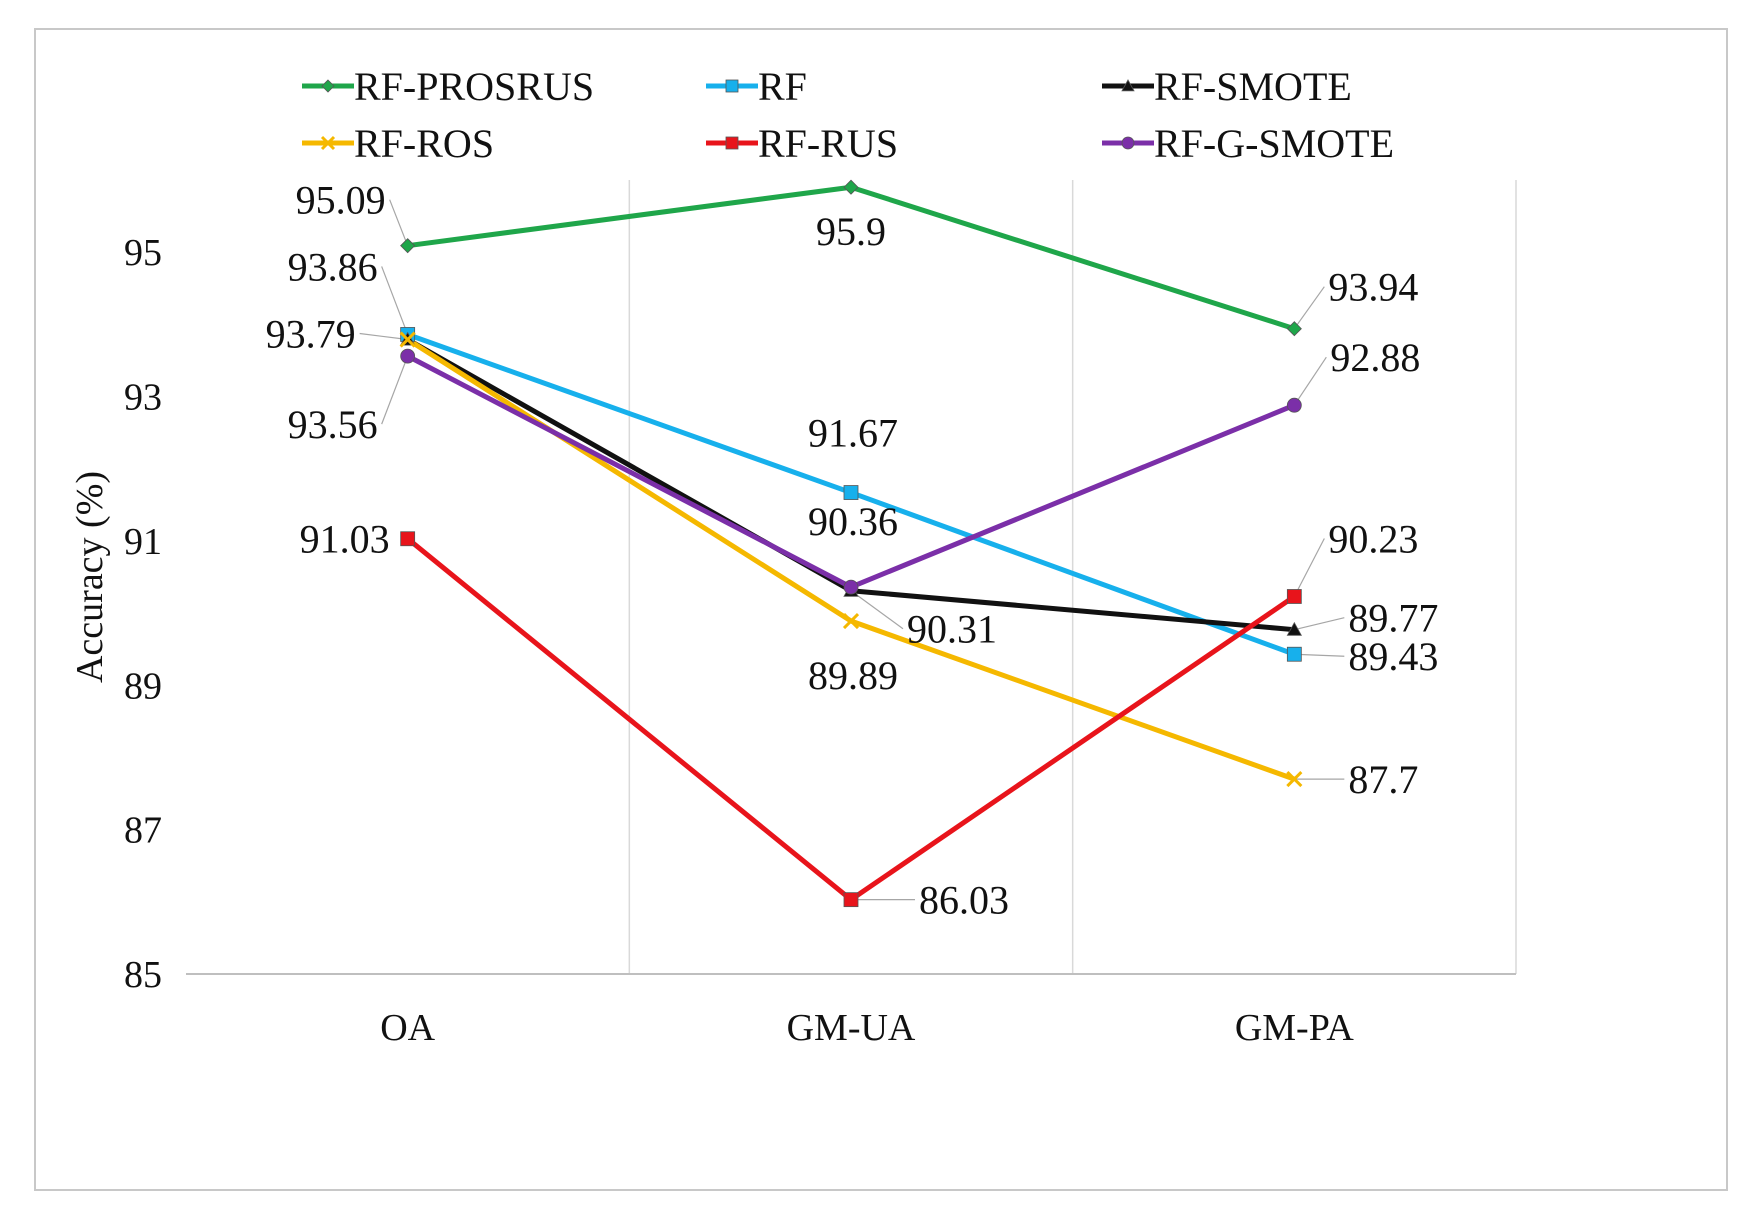  I want to click on data-label: 90.36, so click(853, 521).